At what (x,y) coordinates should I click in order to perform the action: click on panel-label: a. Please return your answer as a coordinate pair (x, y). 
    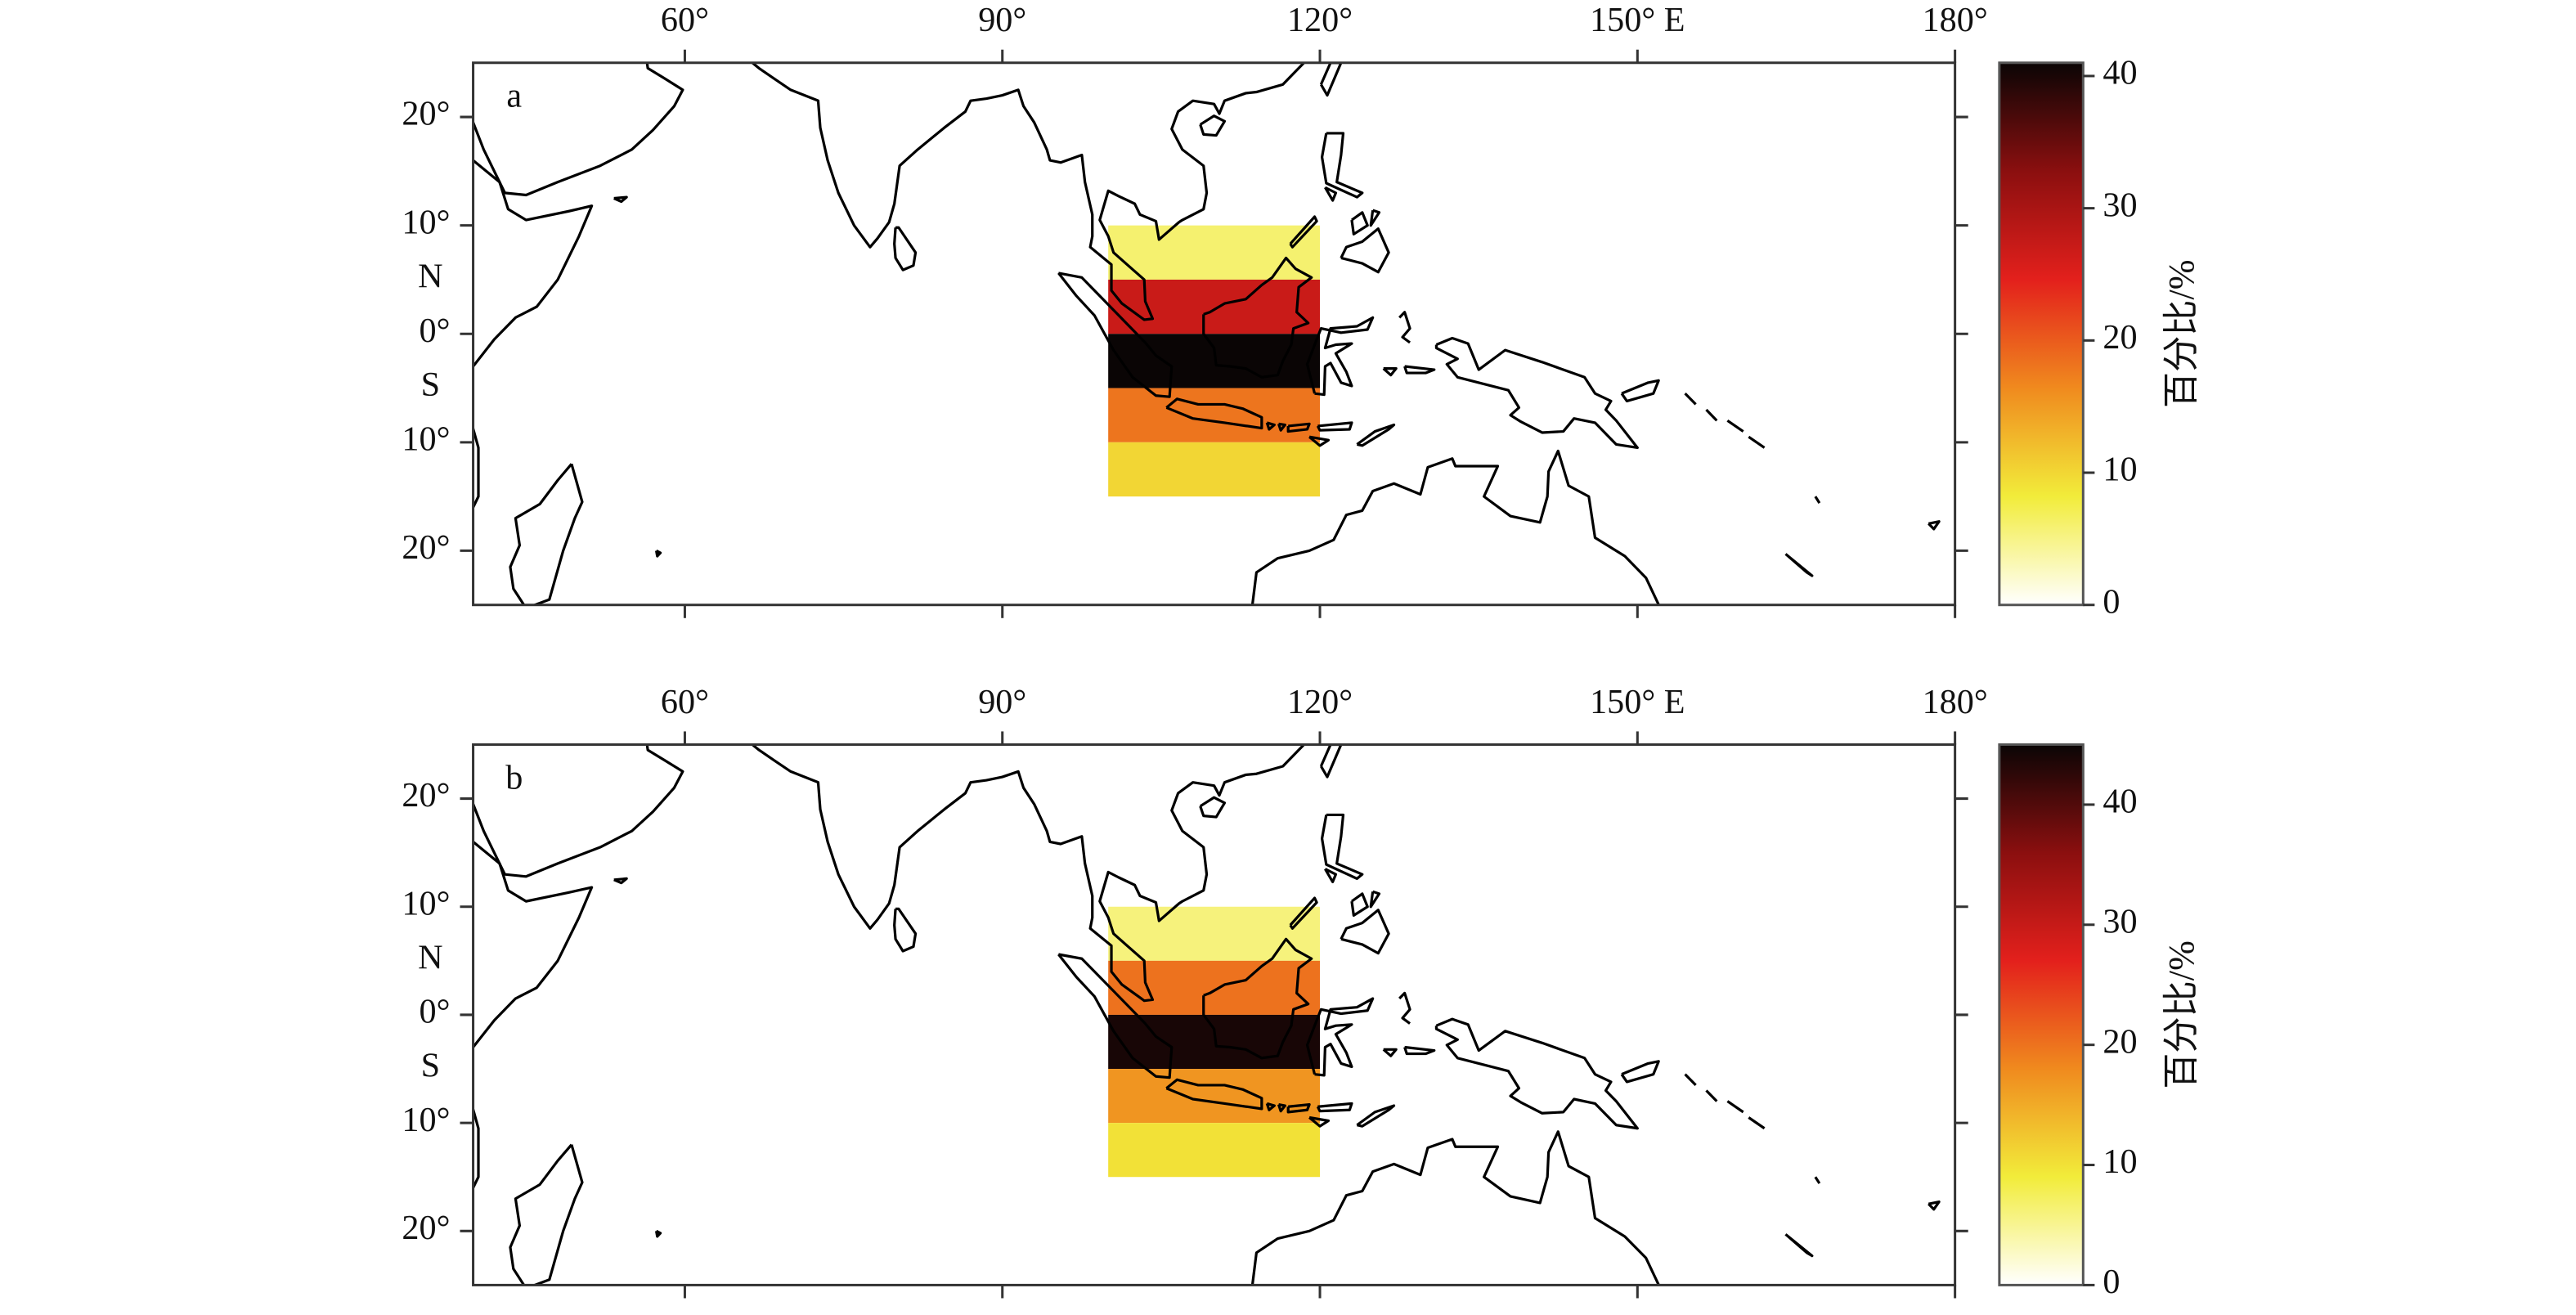
    Looking at the image, I should click on (514, 96).